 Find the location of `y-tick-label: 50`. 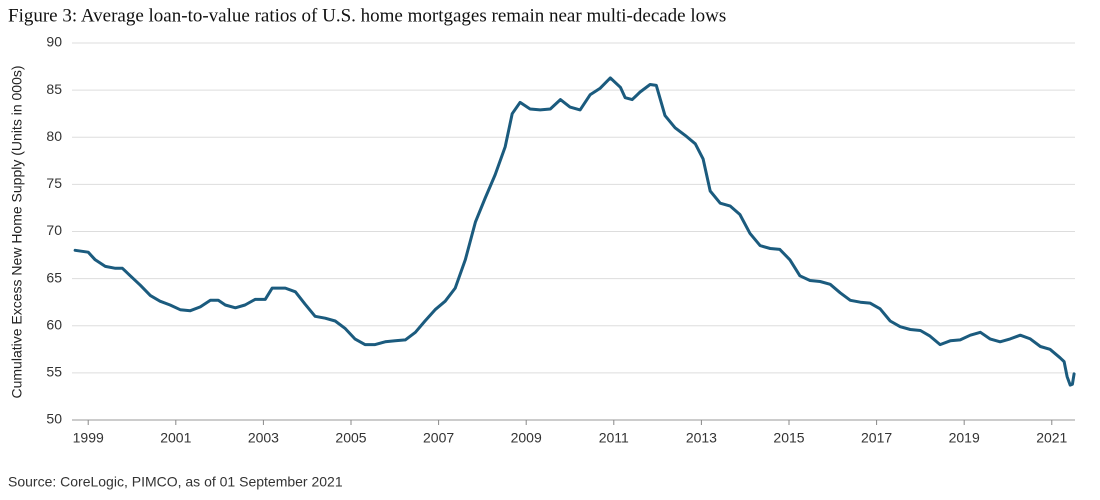

y-tick-label: 50 is located at coordinates (54, 419).